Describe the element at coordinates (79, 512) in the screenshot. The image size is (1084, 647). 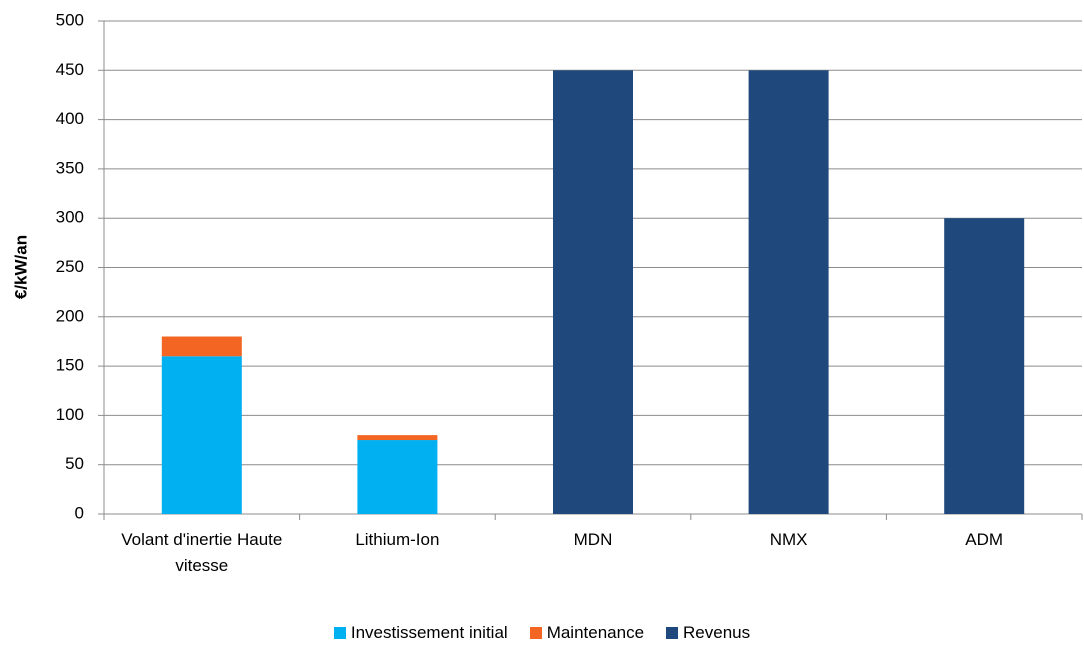
I see `y-tick-label: 0` at that location.